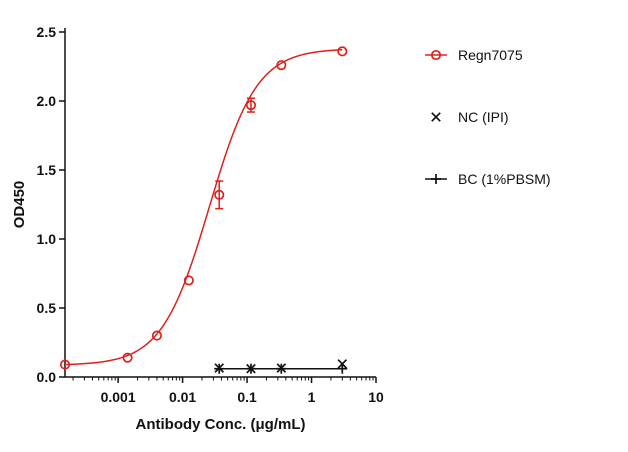 The image size is (628, 452). I want to click on y-tick-label: 0.0, so click(47, 377).